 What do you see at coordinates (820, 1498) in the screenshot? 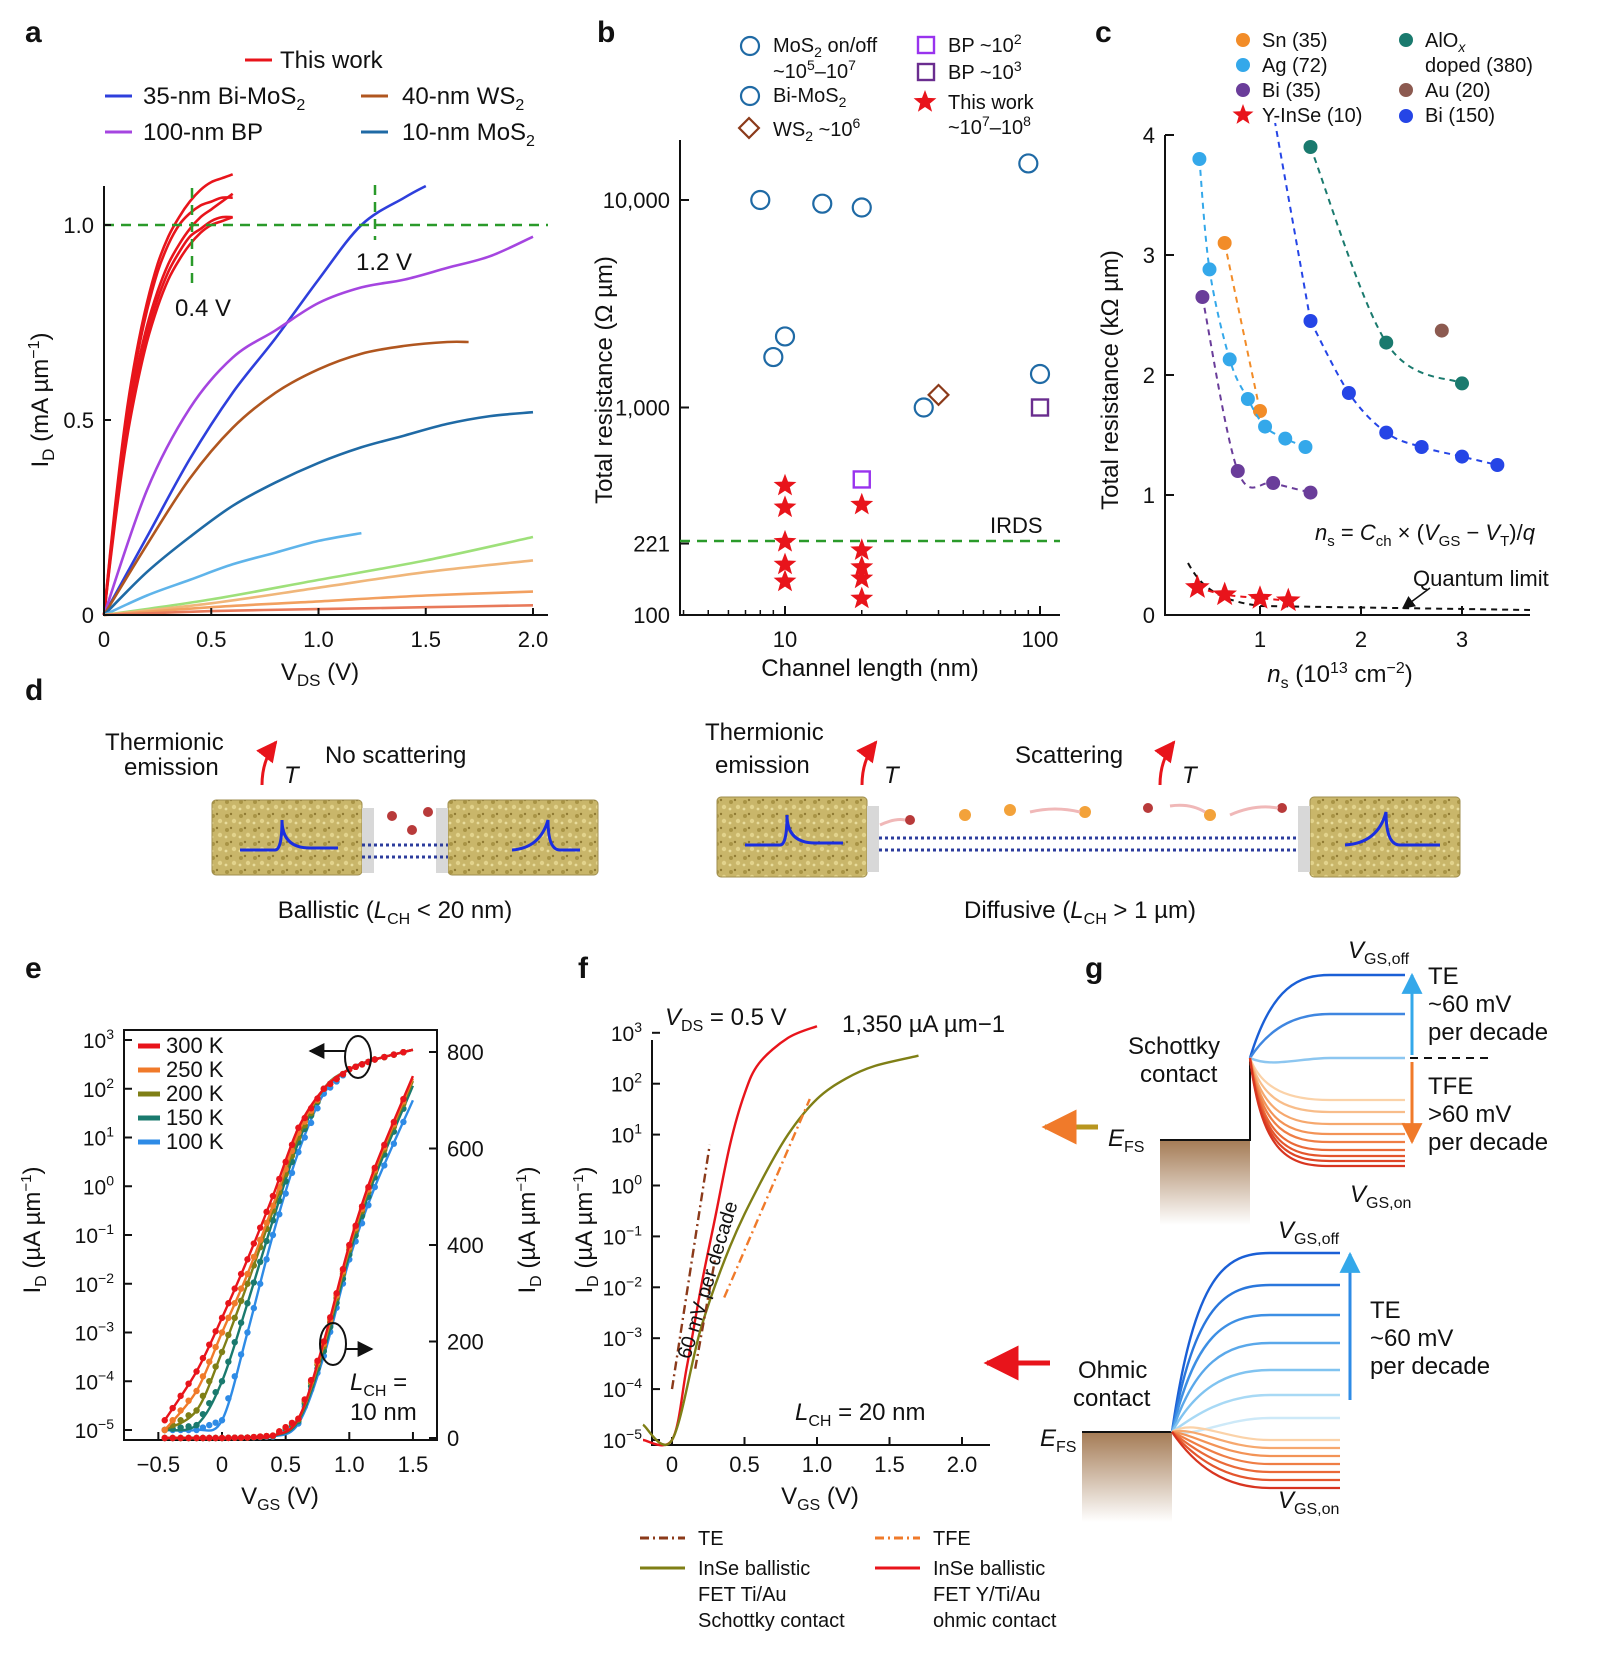
I see `panel-f-xlabel: VGS (V)` at bounding box center [820, 1498].